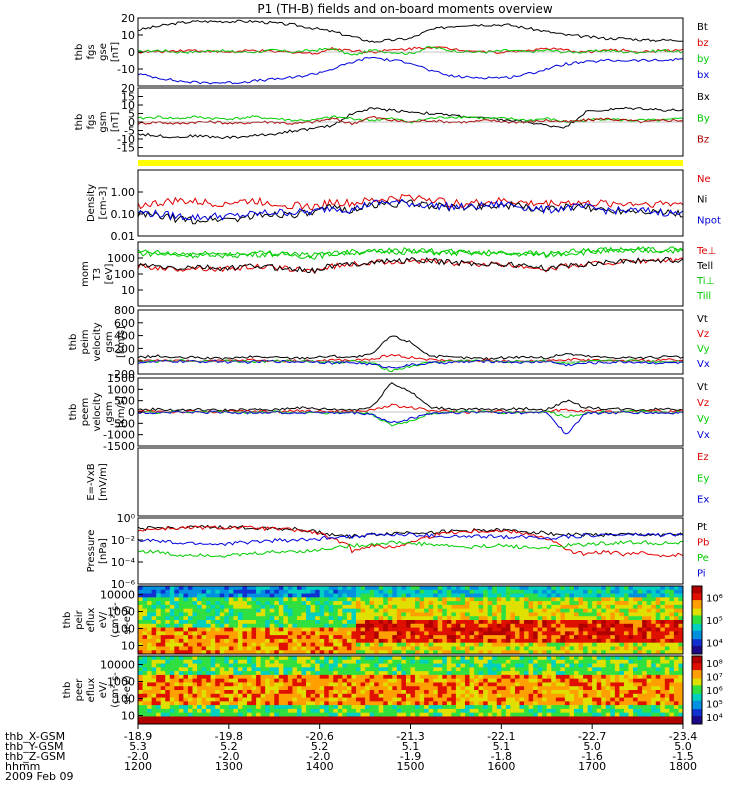 This screenshot has height=800, width=750. What do you see at coordinates (131, 361) in the screenshot?
I see `y-tick-label: 0` at bounding box center [131, 361].